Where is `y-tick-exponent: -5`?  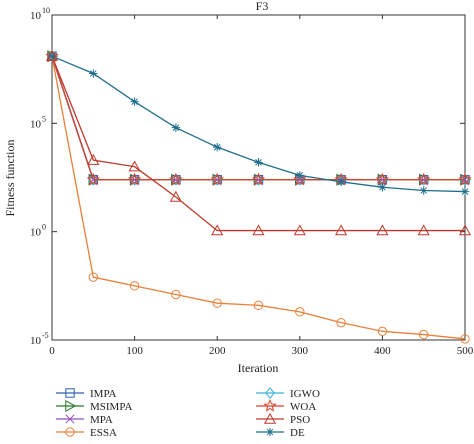 y-tick-exponent: -5 is located at coordinates (45, 335).